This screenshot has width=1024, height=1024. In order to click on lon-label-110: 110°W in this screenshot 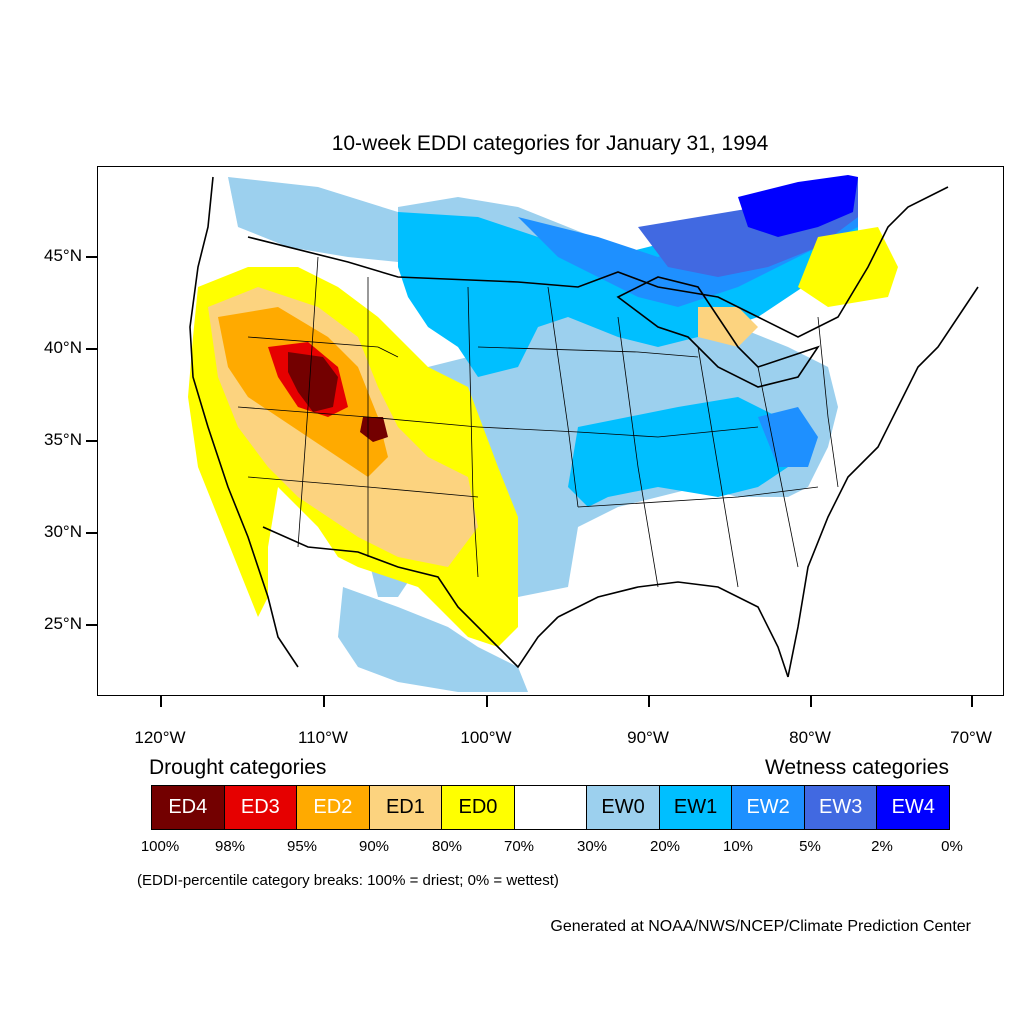, I will do `click(323, 737)`.